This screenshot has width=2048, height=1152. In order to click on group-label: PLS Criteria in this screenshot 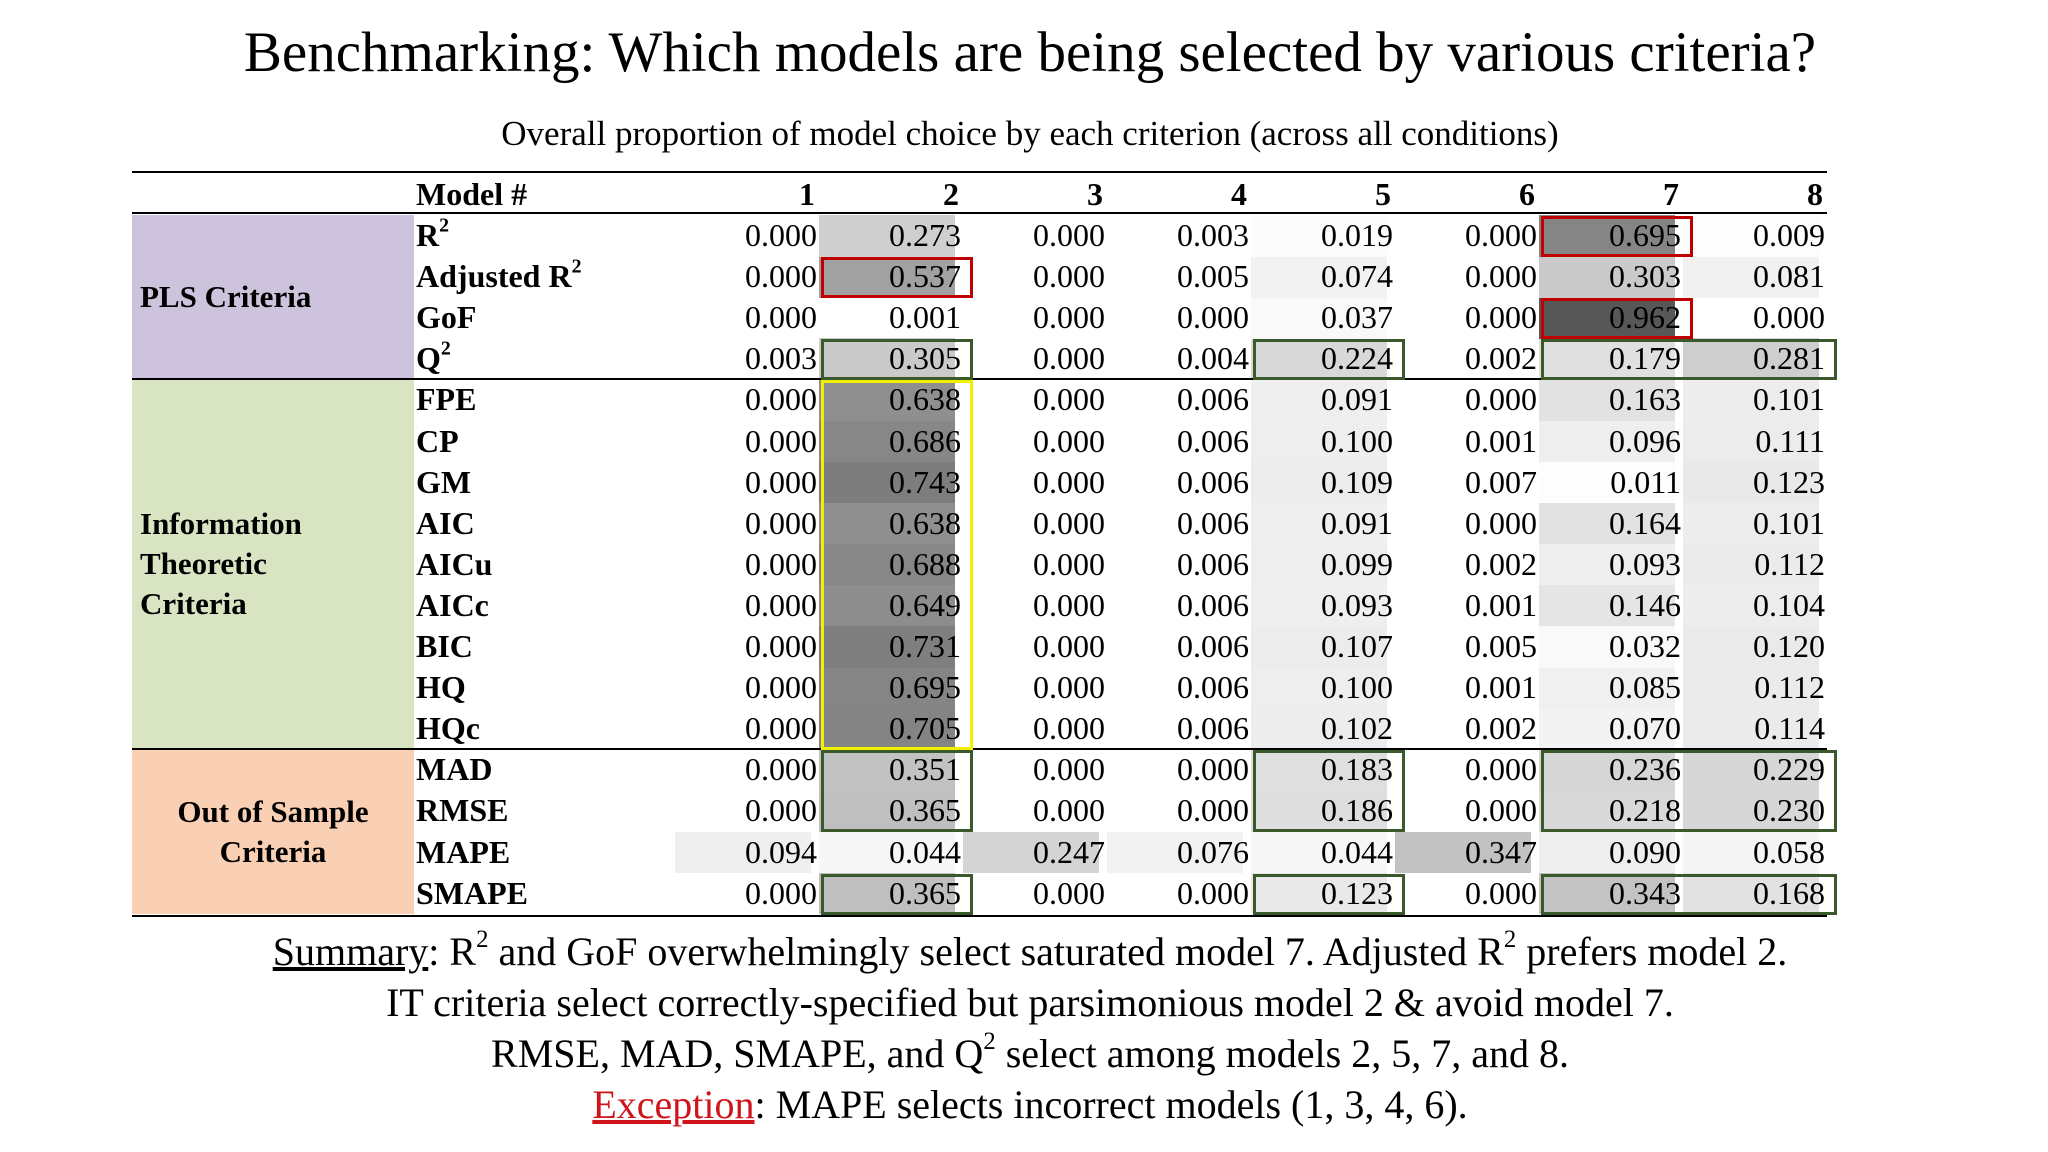, I will do `click(273, 297)`.